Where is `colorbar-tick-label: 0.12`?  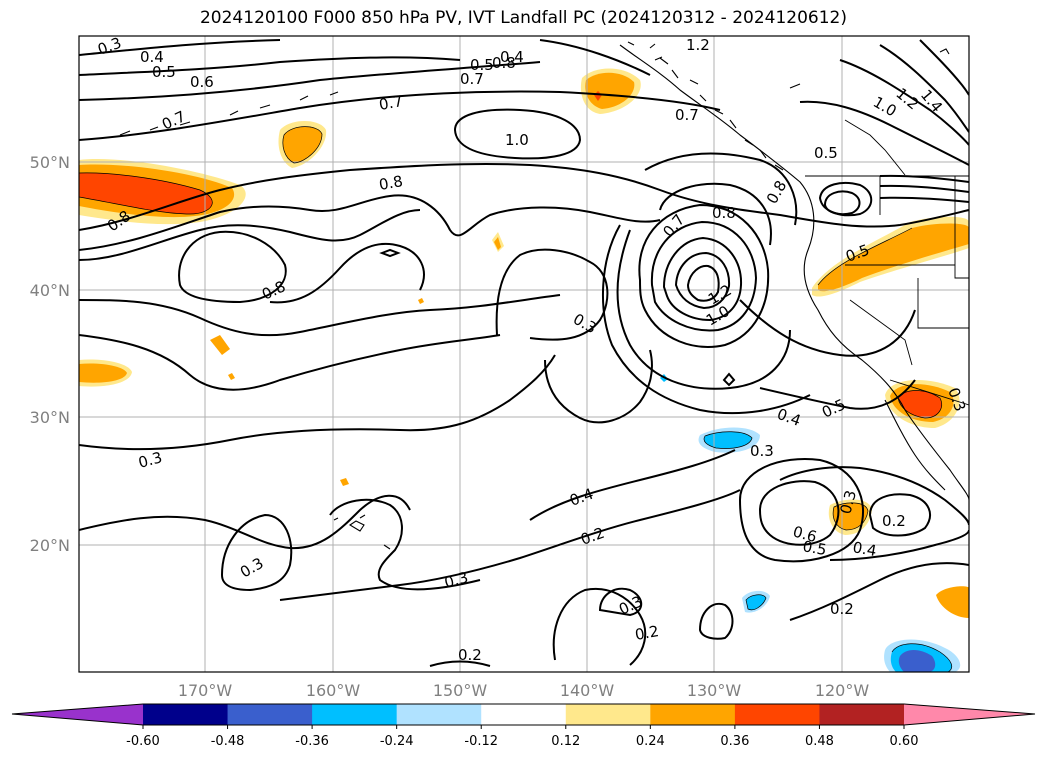 colorbar-tick-label: 0.12 is located at coordinates (565, 741).